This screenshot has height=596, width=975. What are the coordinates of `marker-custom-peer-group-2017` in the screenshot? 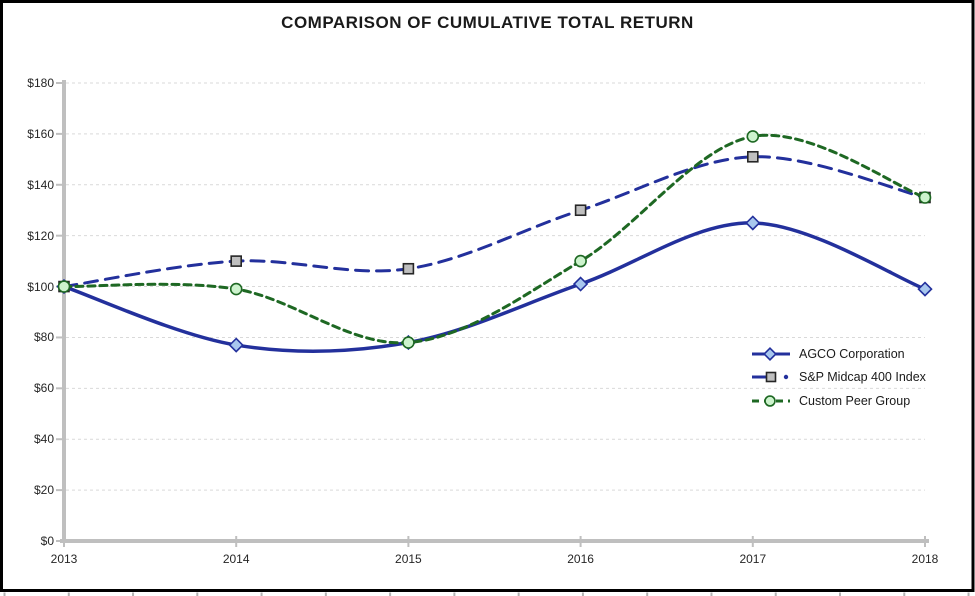 It's located at (753, 136).